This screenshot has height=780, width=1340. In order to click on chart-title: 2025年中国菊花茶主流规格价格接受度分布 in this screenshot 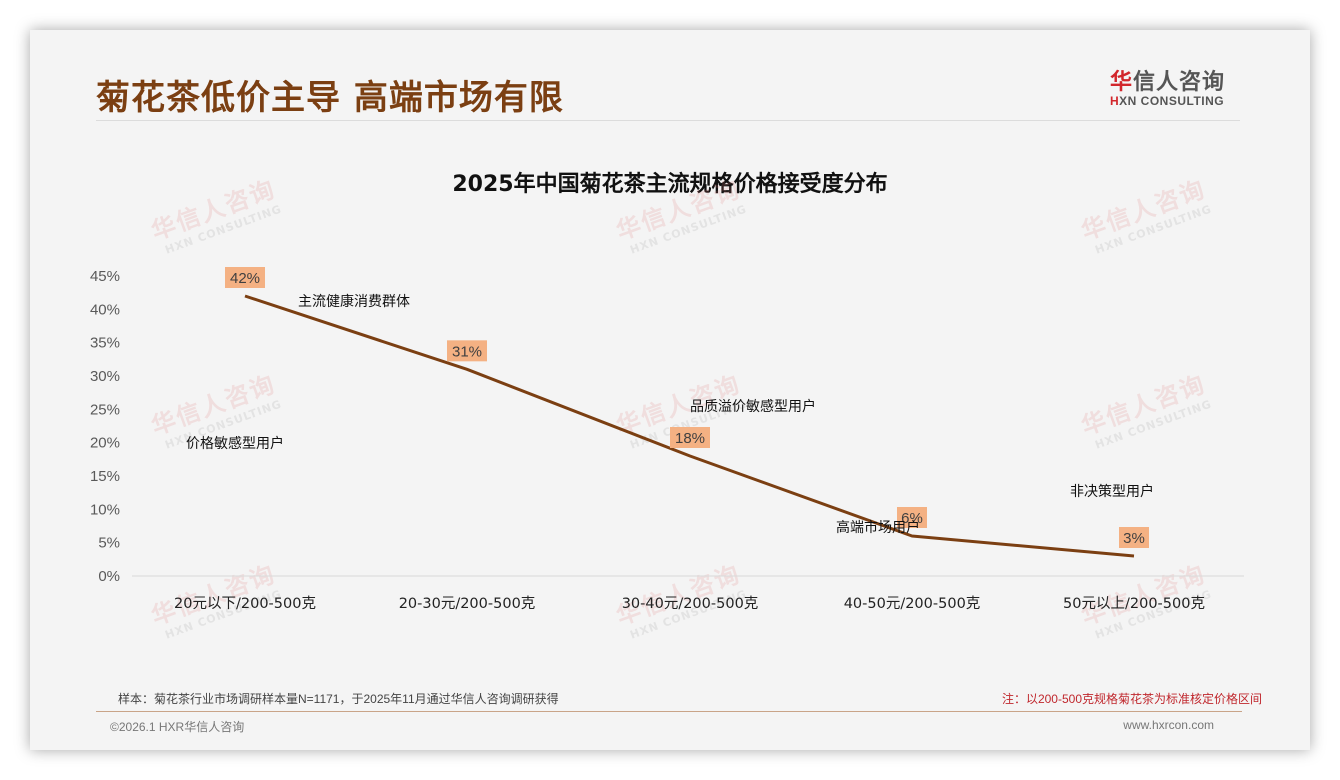, I will do `click(670, 184)`.